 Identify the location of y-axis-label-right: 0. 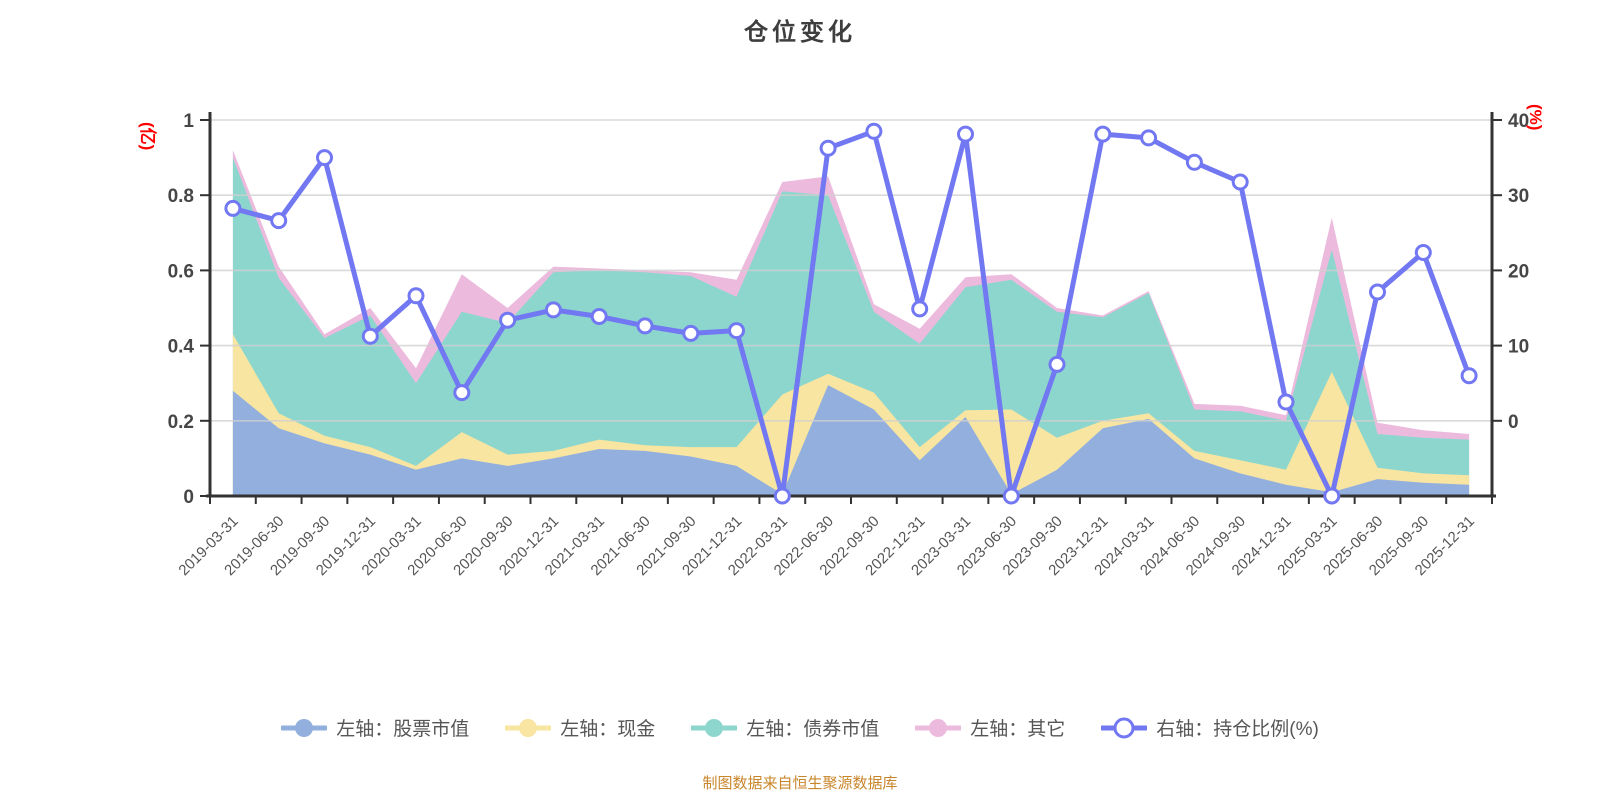
(1513, 422).